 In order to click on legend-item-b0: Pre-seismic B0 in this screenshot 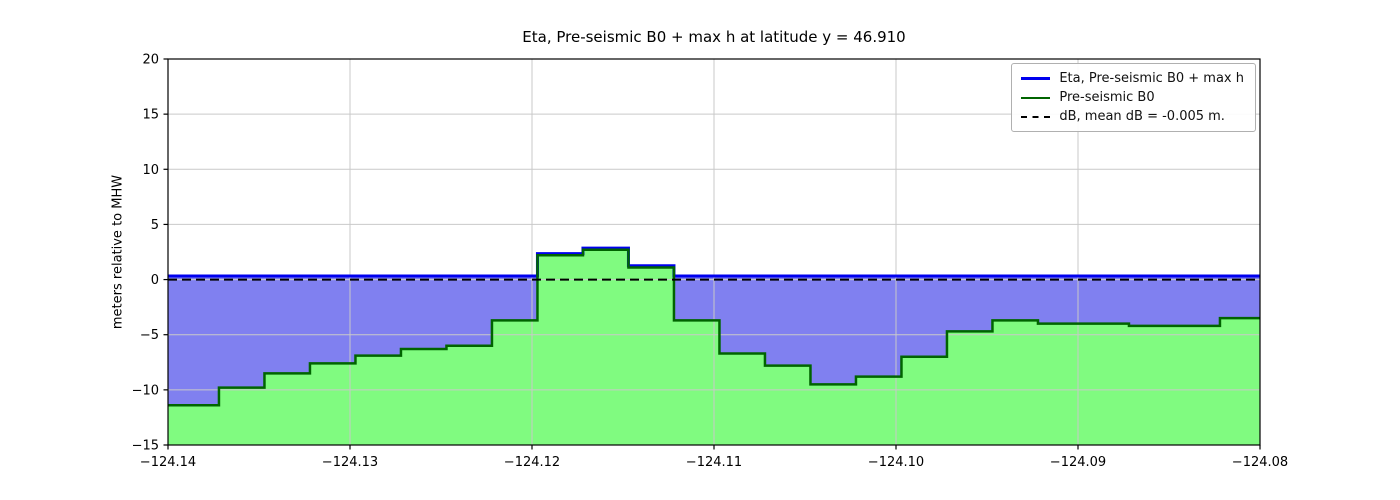, I will do `click(1132, 97)`.